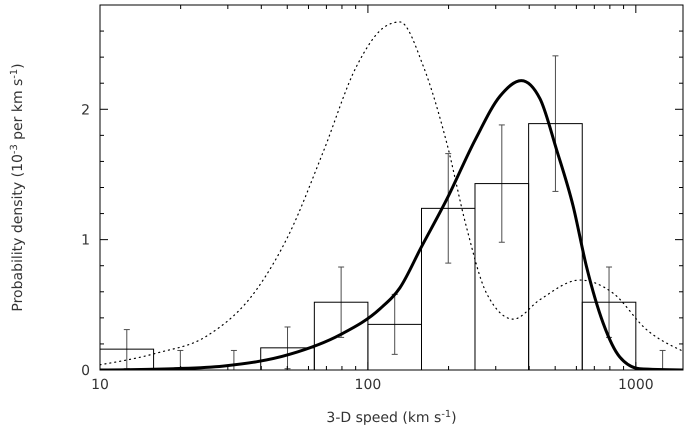 The image size is (684, 440). I want to click on x-tick-label: 1000, so click(636, 385).